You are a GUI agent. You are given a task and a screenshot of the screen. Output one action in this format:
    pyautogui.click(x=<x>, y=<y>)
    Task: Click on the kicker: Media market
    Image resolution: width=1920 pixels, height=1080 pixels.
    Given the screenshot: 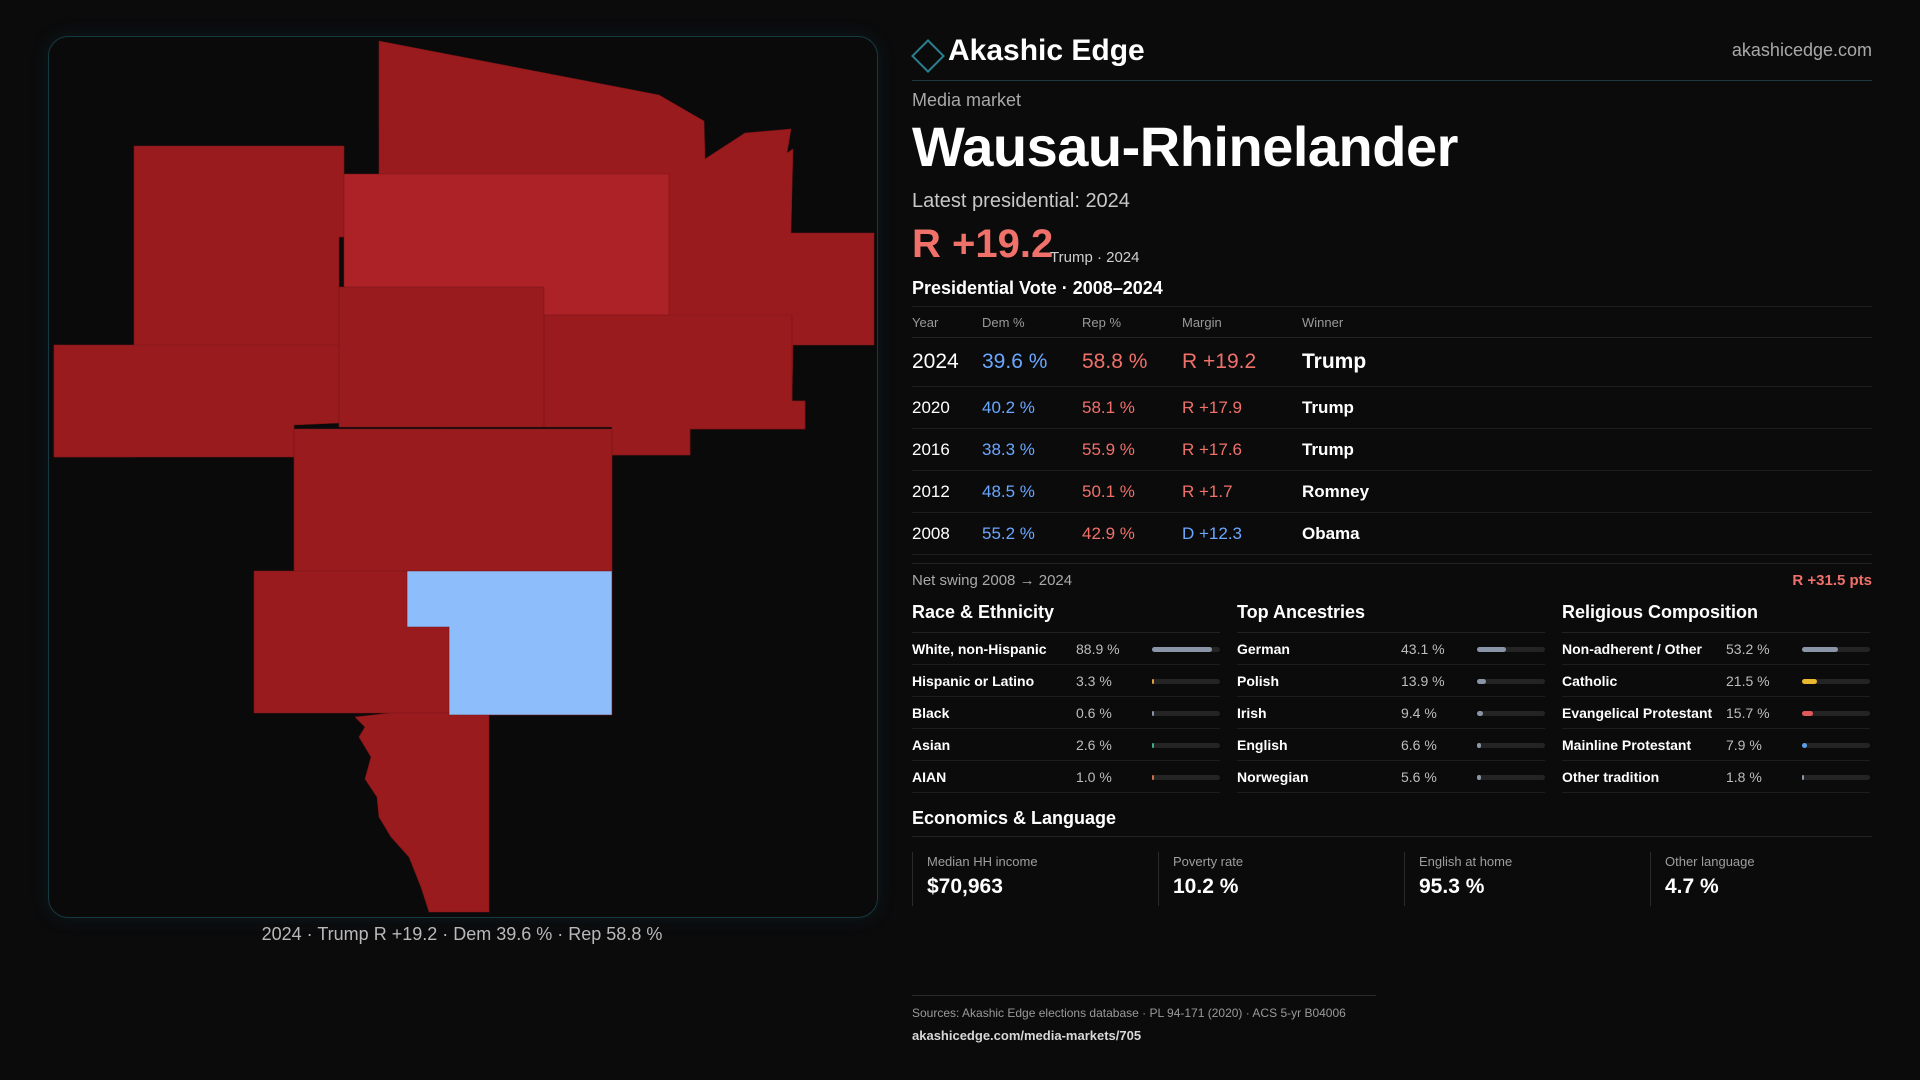 What is the action you would take?
    pyautogui.click(x=967, y=100)
    